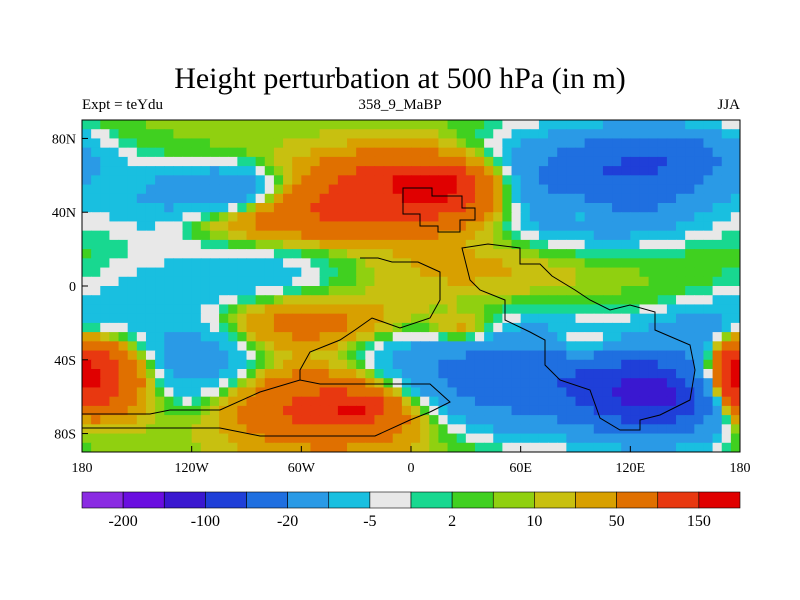 This screenshot has width=800, height=600. Describe the element at coordinates (72, 287) in the screenshot. I see `y-tick-label: 0` at that location.